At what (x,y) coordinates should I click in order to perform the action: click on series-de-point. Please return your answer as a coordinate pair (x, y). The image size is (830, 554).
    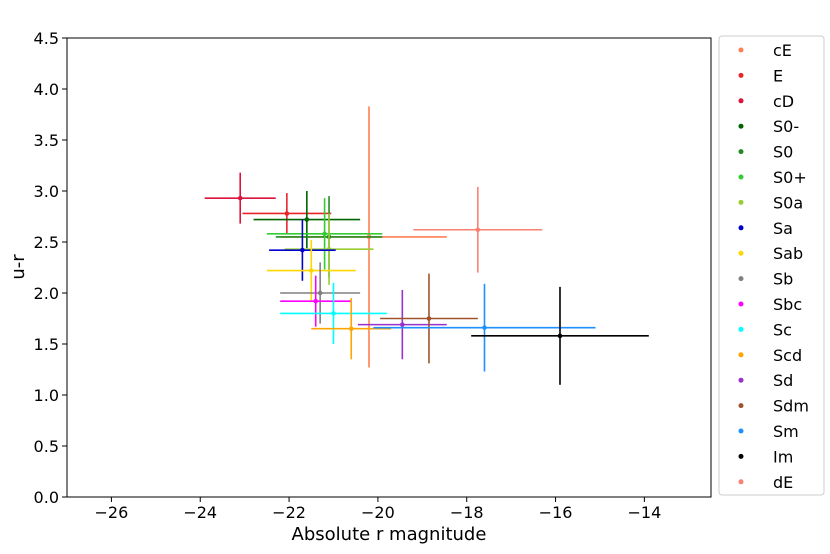
    Looking at the image, I should click on (478, 229).